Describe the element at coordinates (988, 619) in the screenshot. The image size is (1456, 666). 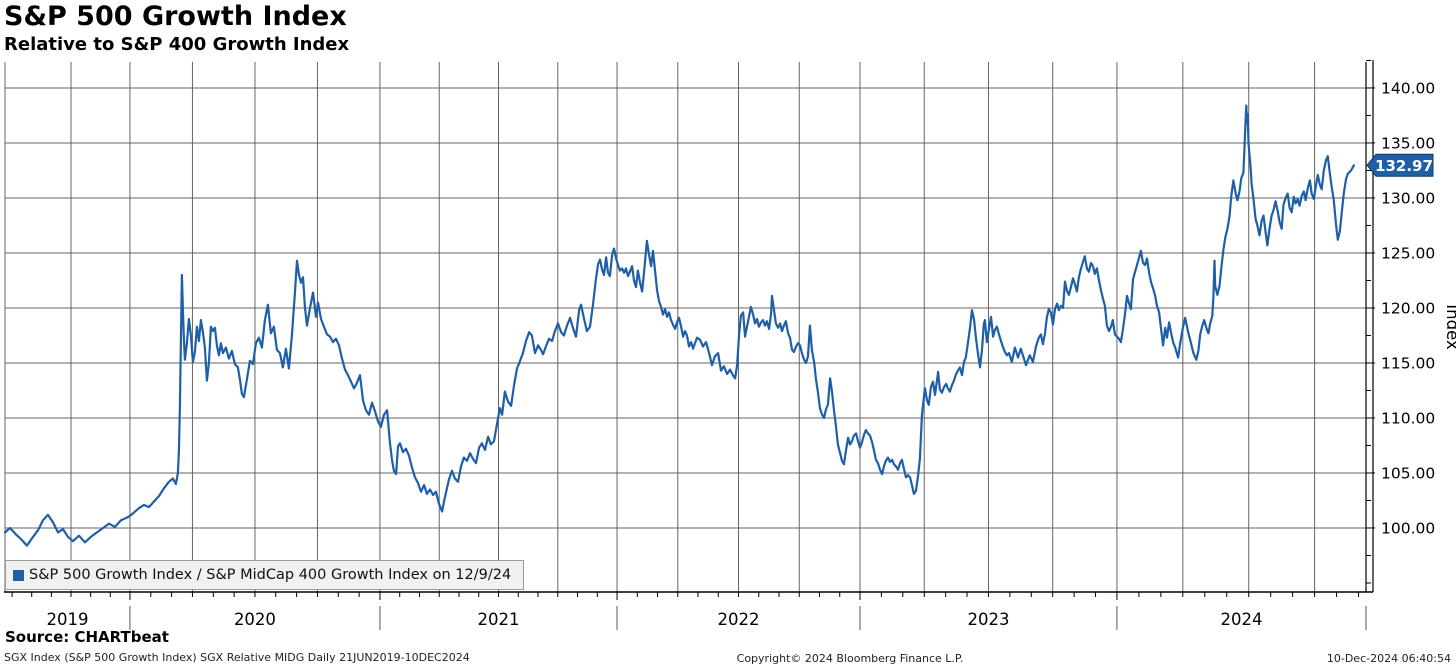
I see `x-tick-label: 2023` at that location.